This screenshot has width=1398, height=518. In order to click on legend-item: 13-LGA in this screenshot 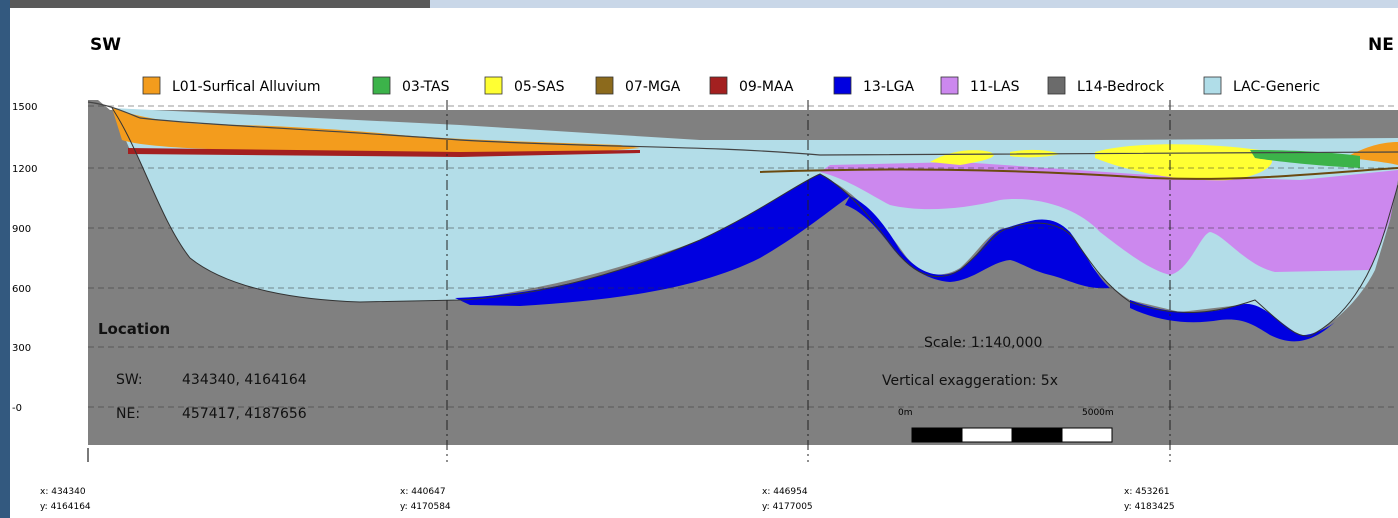, I will do `click(874, 85)`.